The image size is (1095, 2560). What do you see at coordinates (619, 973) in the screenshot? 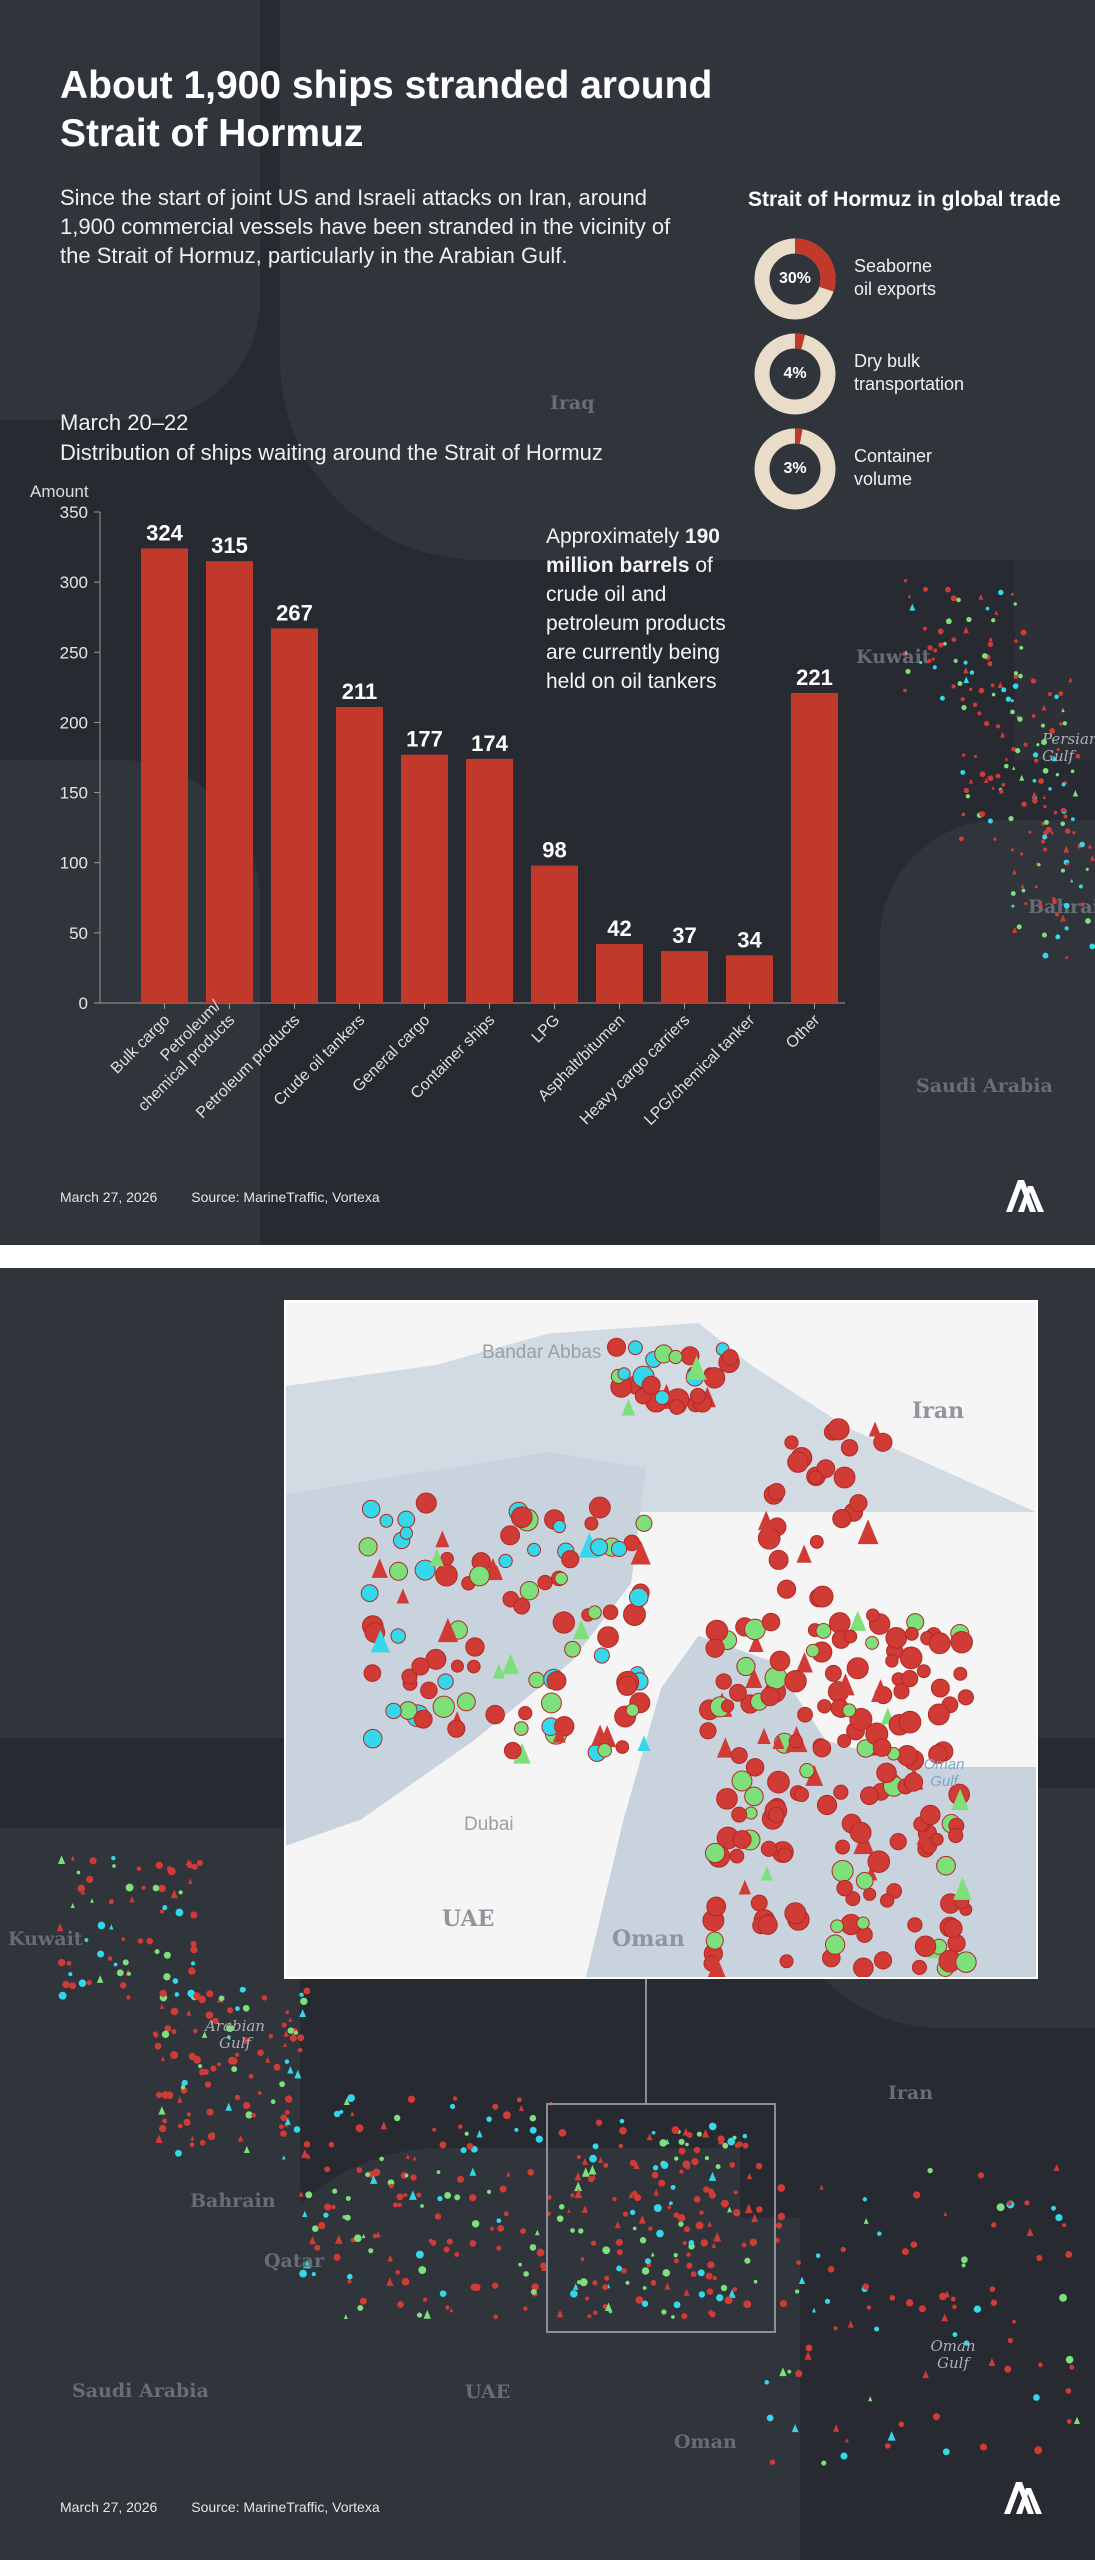
I see `bar` at bounding box center [619, 973].